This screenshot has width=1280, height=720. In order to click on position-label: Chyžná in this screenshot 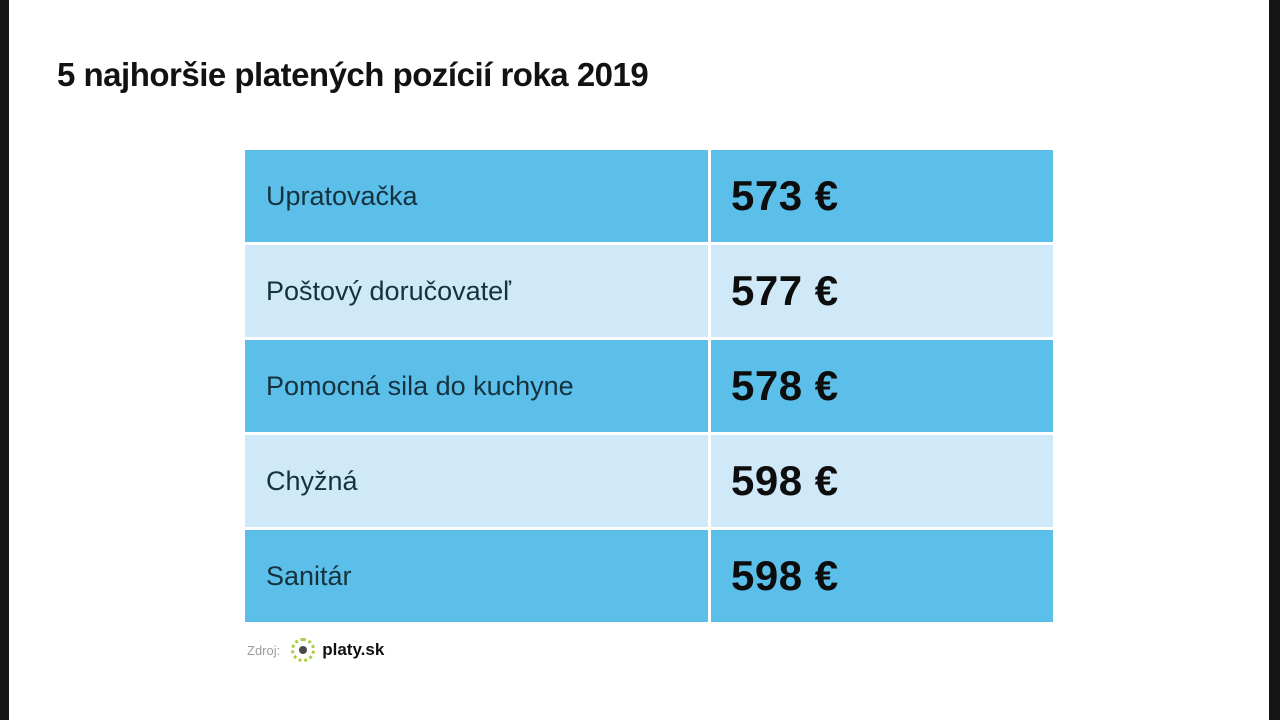, I will do `click(312, 480)`.